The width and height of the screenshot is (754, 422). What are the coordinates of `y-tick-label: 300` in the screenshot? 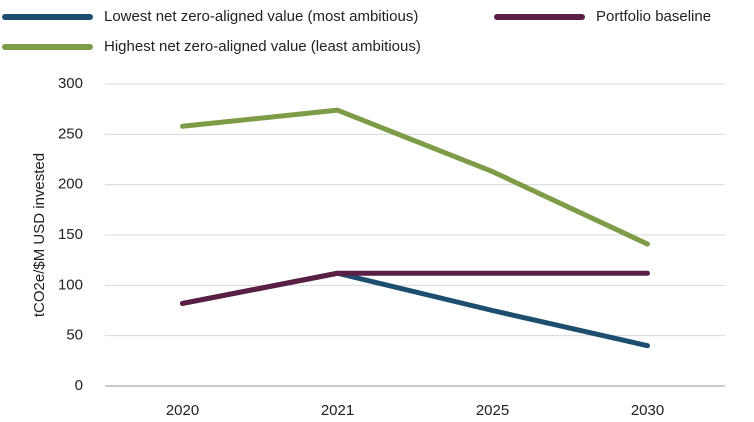 It's located at (70, 83).